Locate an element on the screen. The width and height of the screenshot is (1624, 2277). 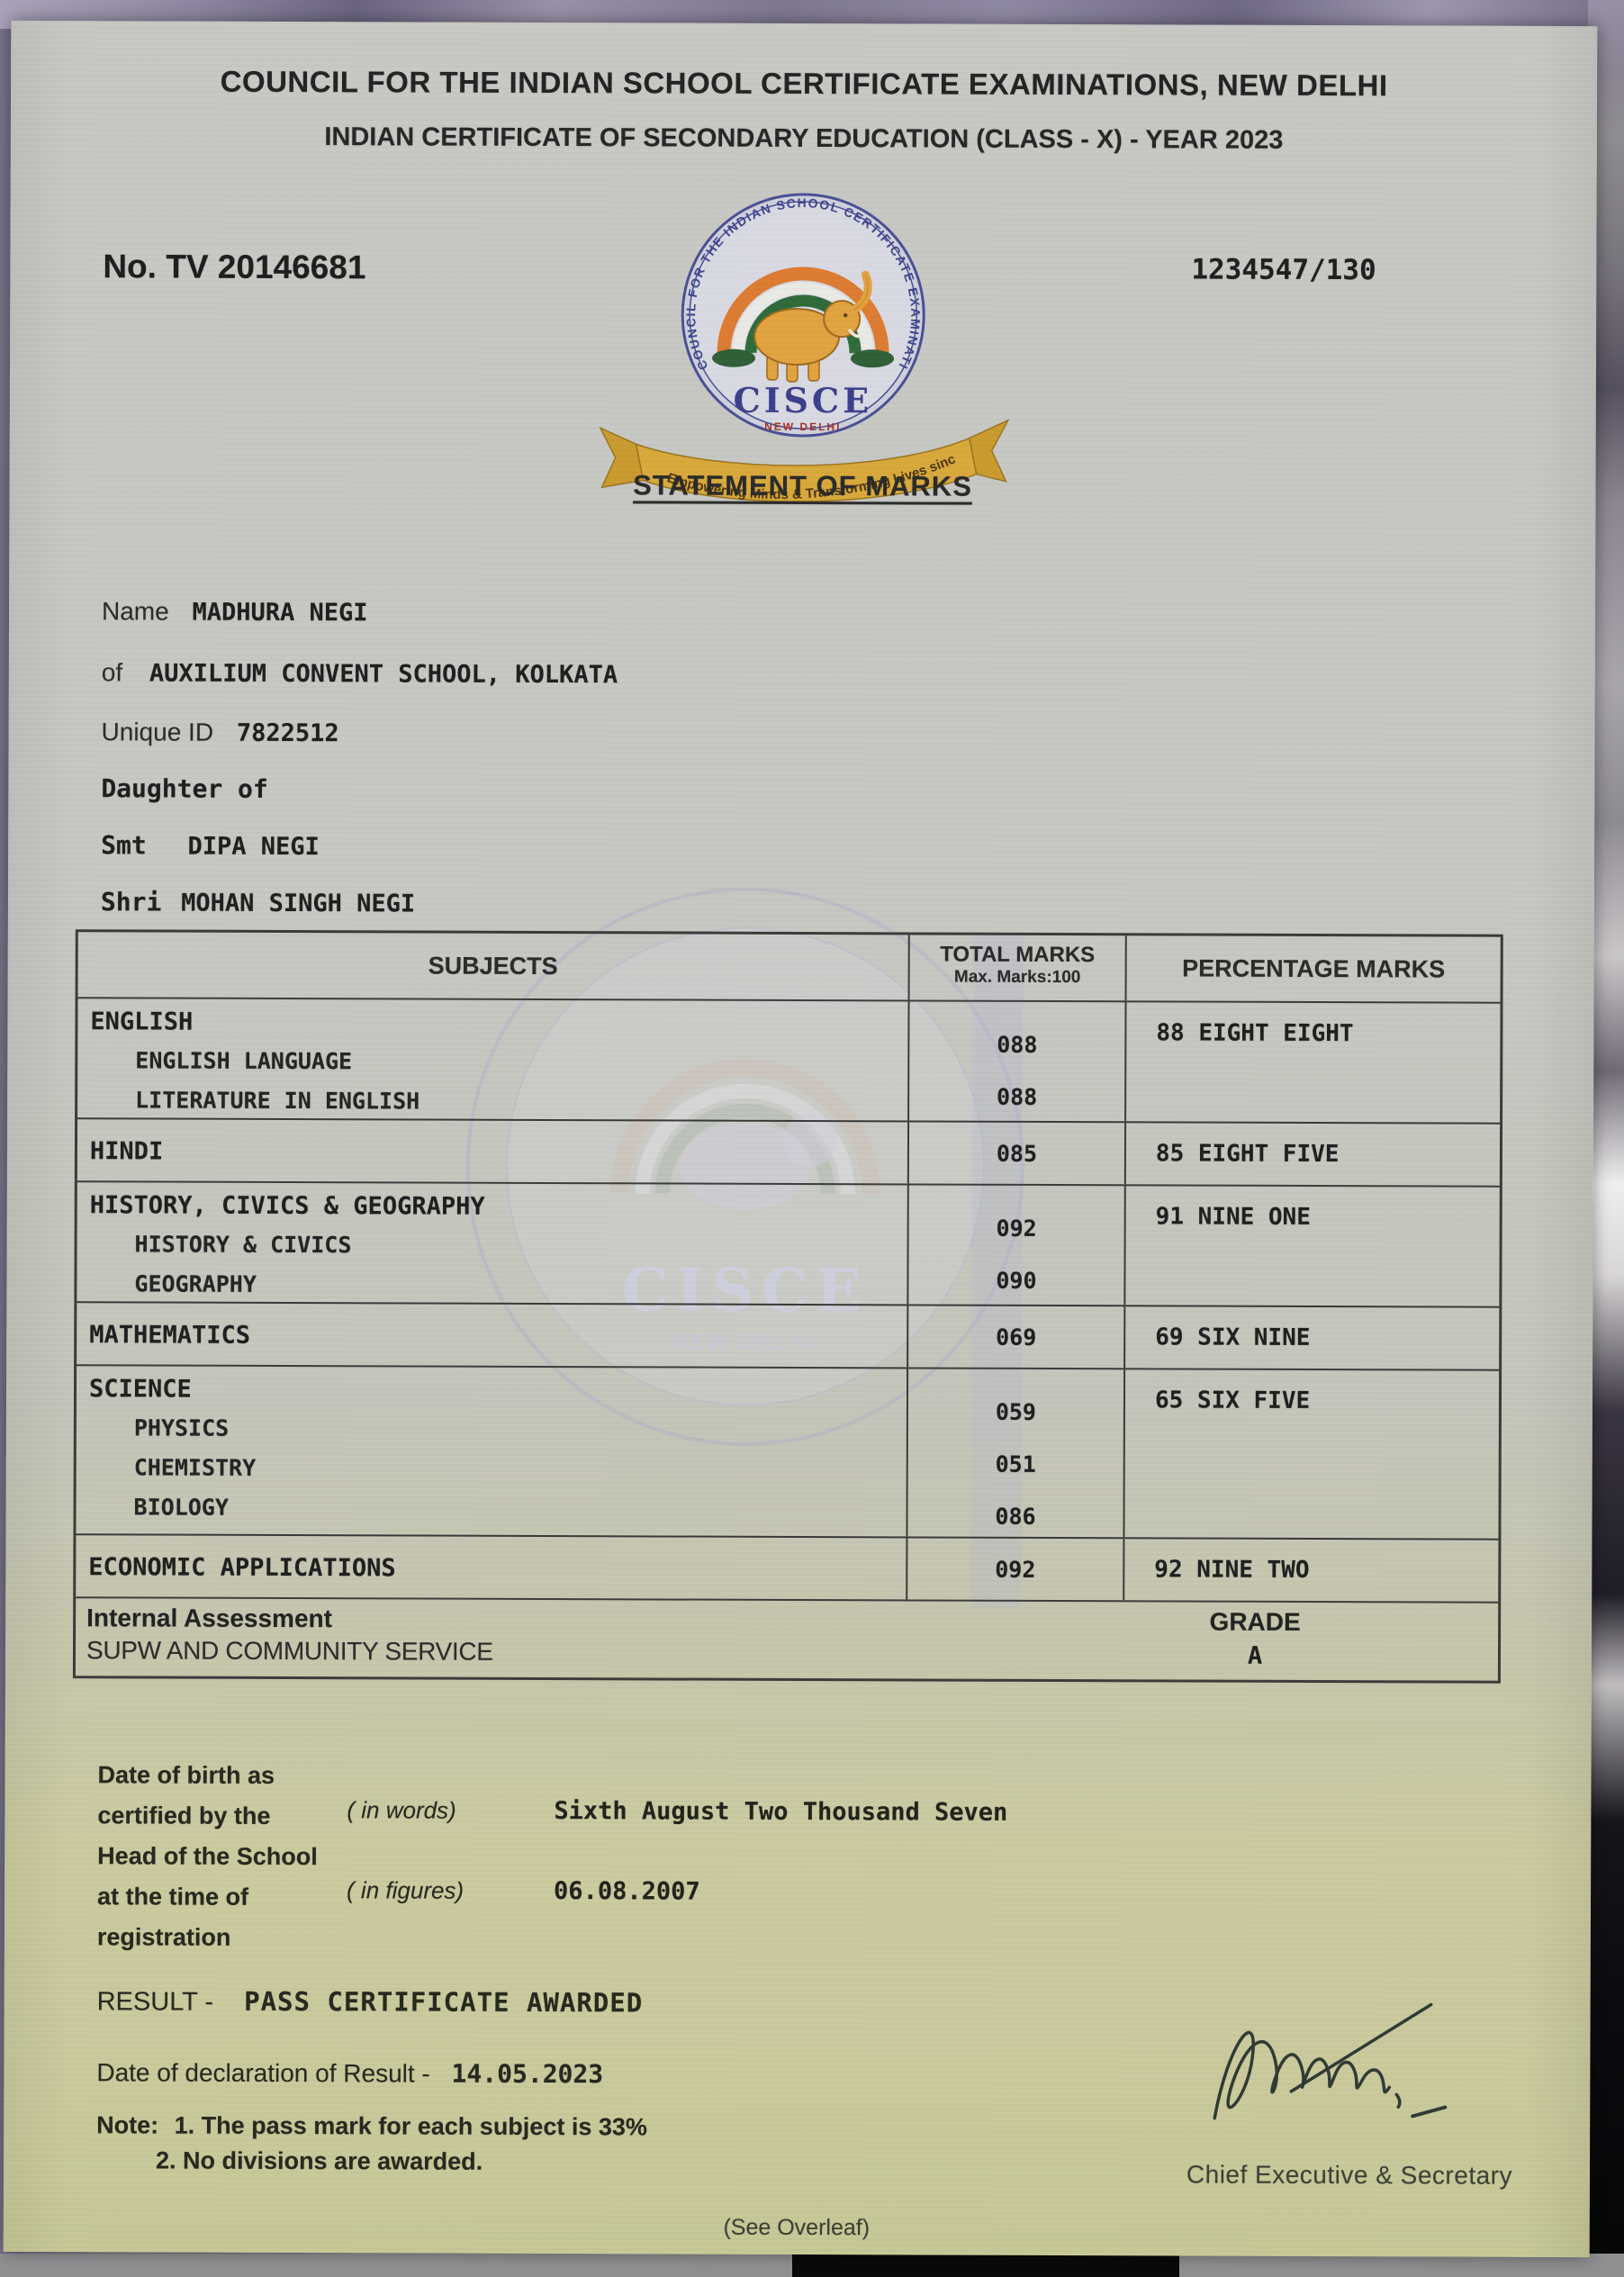
header-total-marks-title: TOTAL MARKS is located at coordinates (1018, 955).